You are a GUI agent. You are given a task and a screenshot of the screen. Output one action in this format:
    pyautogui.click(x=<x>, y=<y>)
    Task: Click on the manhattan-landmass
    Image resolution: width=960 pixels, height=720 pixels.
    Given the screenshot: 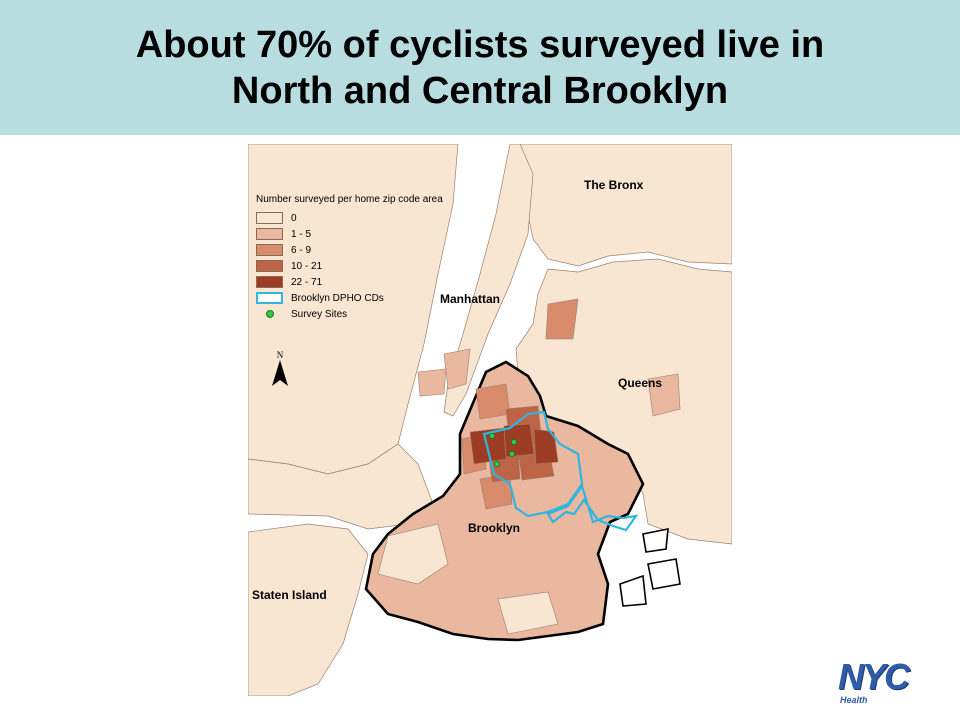 What is the action you would take?
    pyautogui.click(x=488, y=280)
    